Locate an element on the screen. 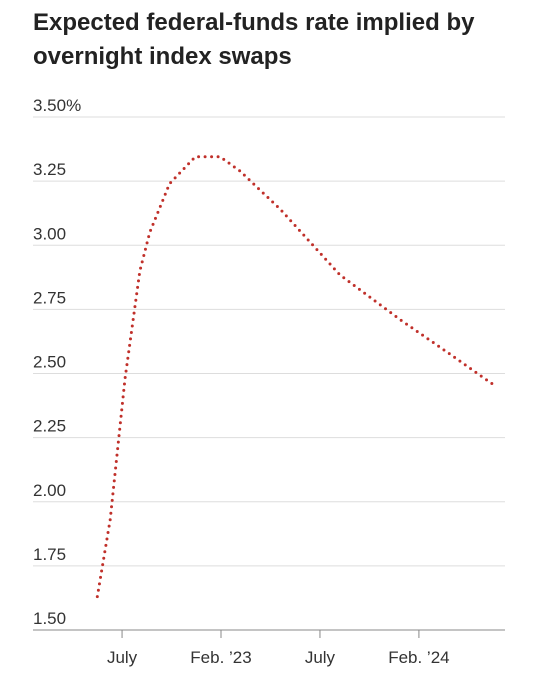 The height and width of the screenshot is (680, 547). y-tick-label: 3.50% is located at coordinates (57, 105).